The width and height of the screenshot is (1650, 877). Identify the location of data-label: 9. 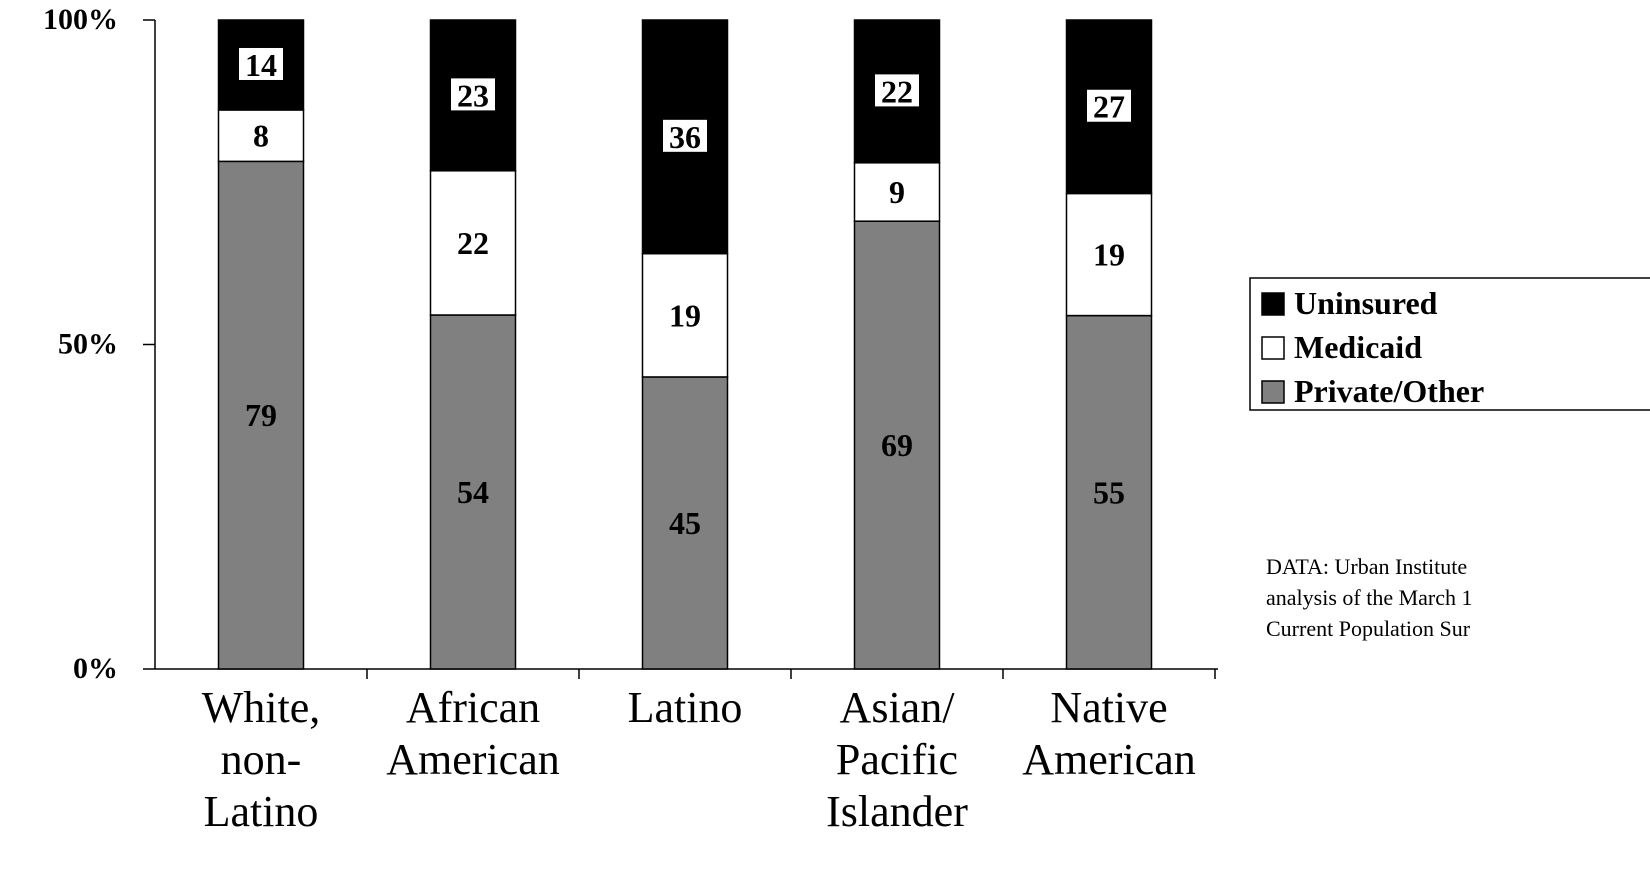
(897, 192).